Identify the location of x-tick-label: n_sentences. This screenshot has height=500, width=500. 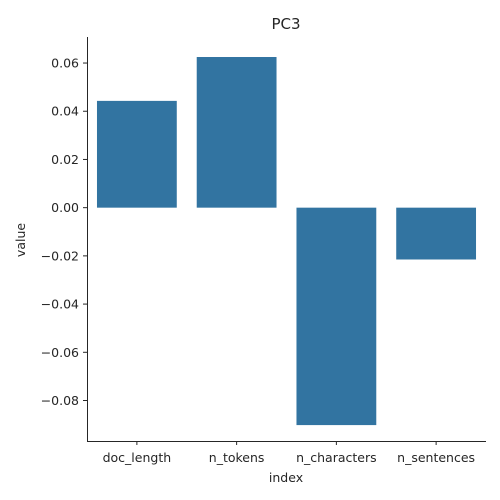
(436, 457).